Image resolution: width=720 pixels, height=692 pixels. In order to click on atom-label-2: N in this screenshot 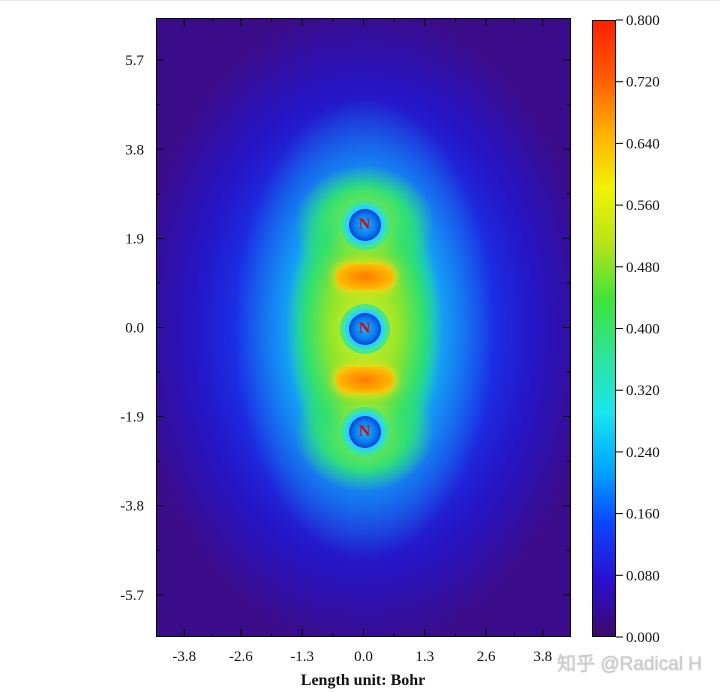, I will do `click(364, 431)`.